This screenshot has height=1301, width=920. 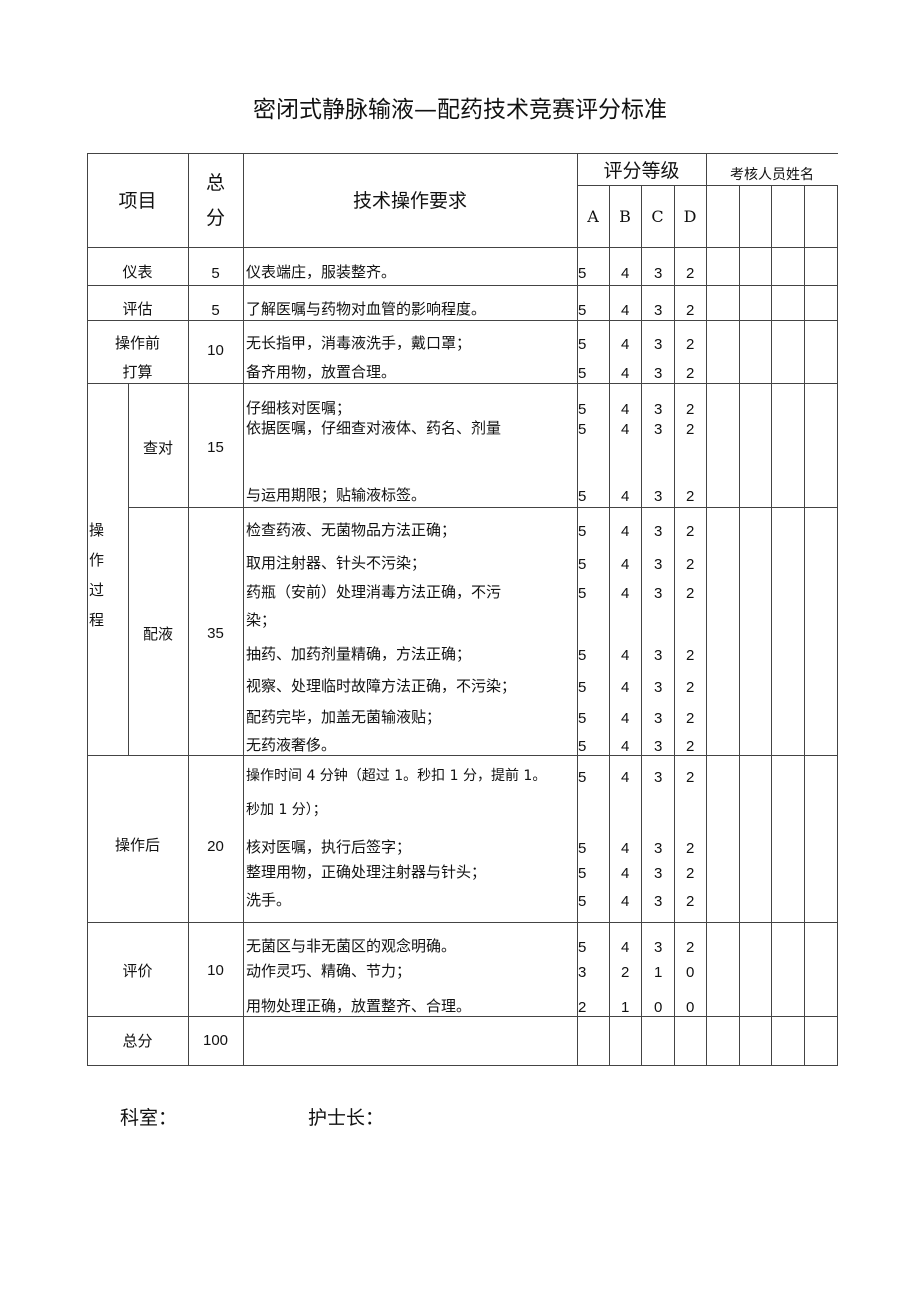 I want to click on requirement-text: 无长指甲，消毒液洗手，戴口罩；, so click(x=359, y=343).